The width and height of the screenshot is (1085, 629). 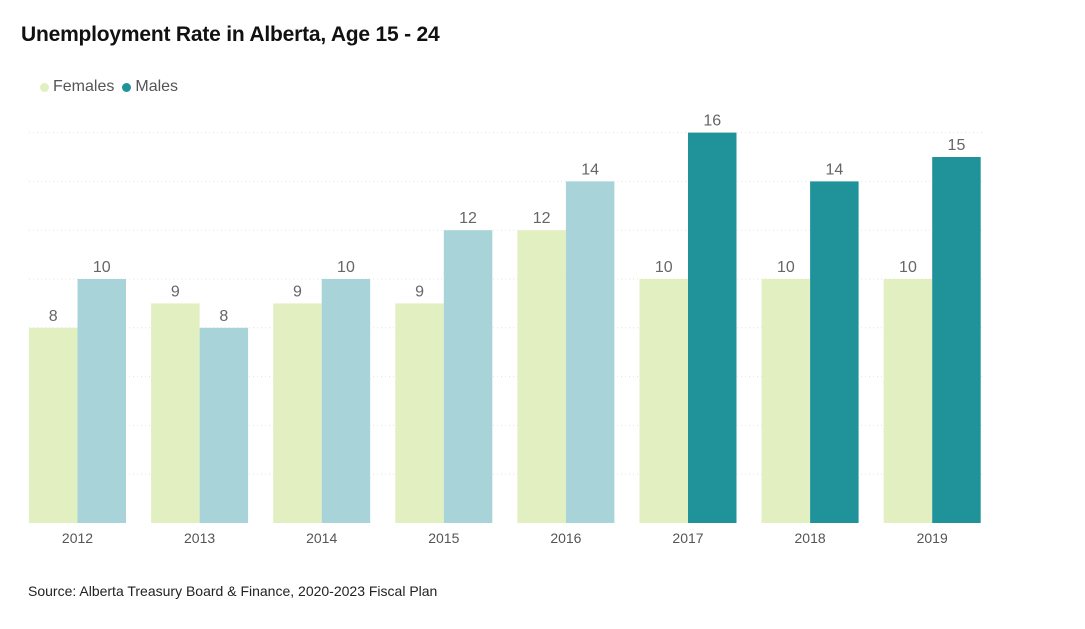 I want to click on bar-males-2014, so click(x=346, y=401).